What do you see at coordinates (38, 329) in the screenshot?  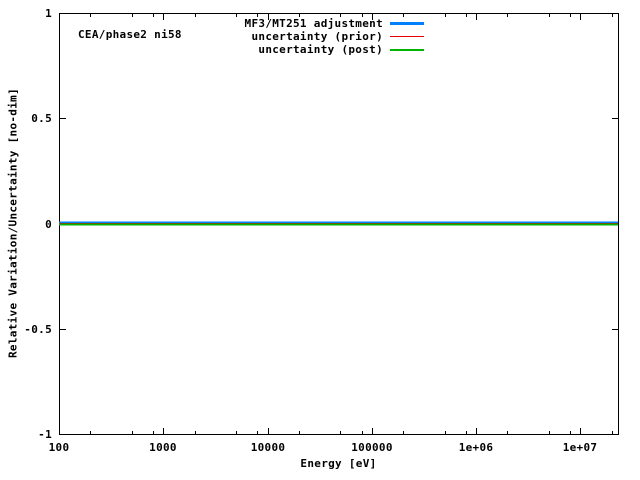 I see `y-tick-label: -0.5` at bounding box center [38, 329].